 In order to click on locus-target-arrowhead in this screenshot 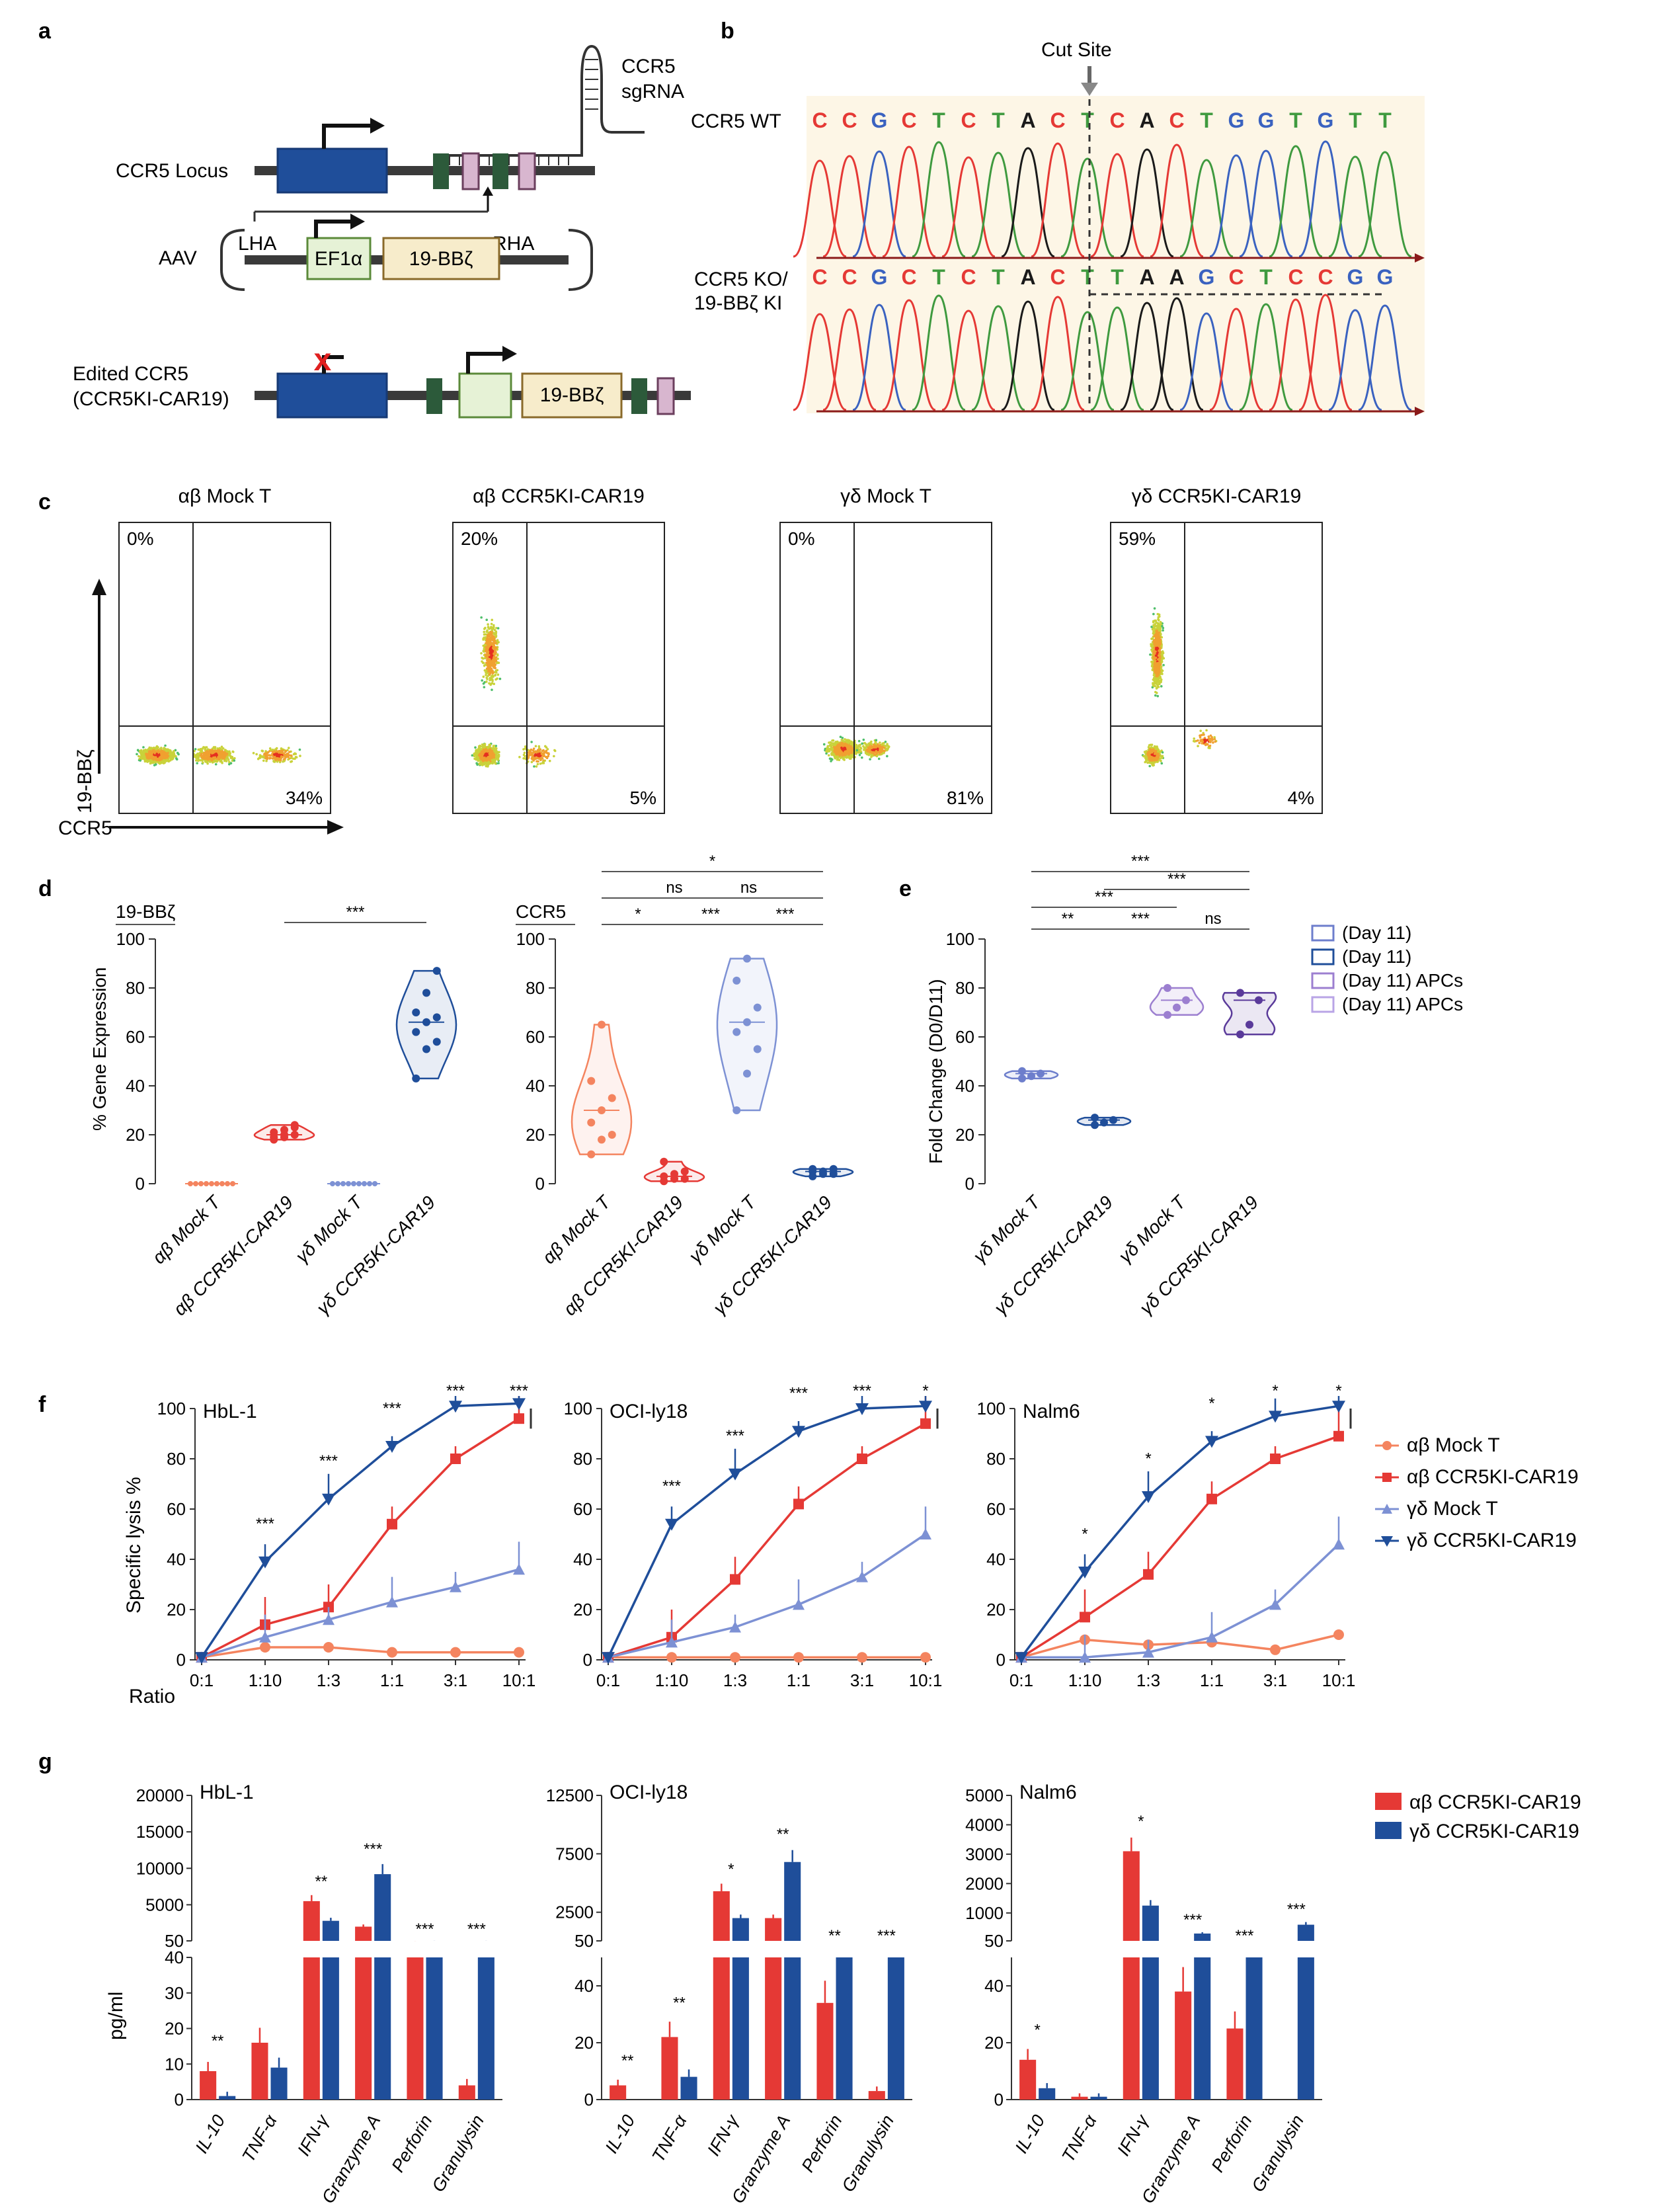, I will do `click(488, 191)`.